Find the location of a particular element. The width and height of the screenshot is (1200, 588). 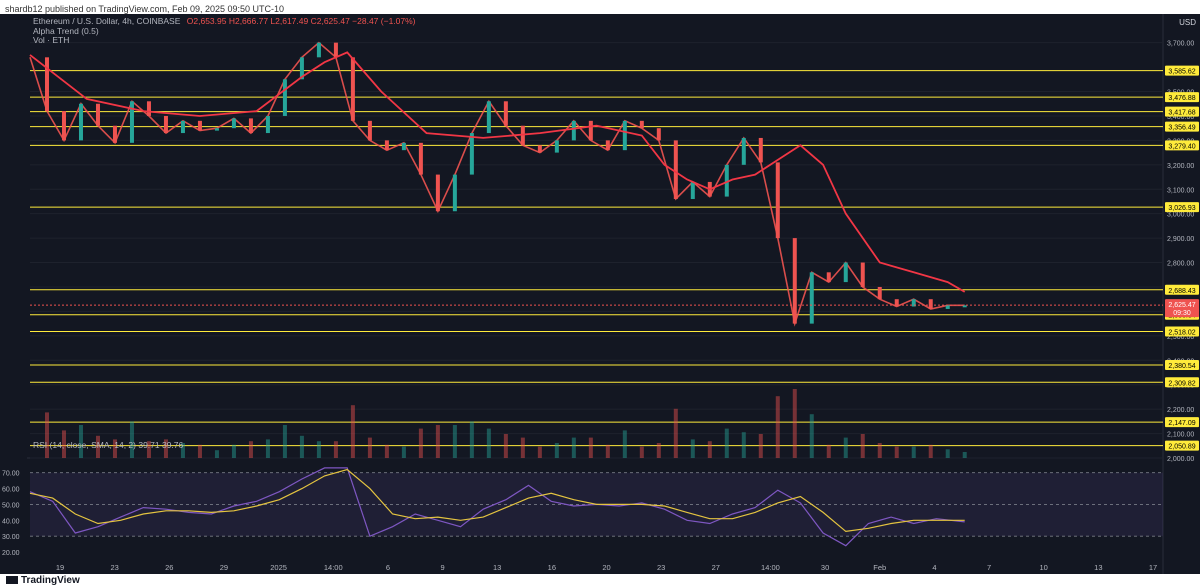

time-tick-label: 27 is located at coordinates (716, 567).